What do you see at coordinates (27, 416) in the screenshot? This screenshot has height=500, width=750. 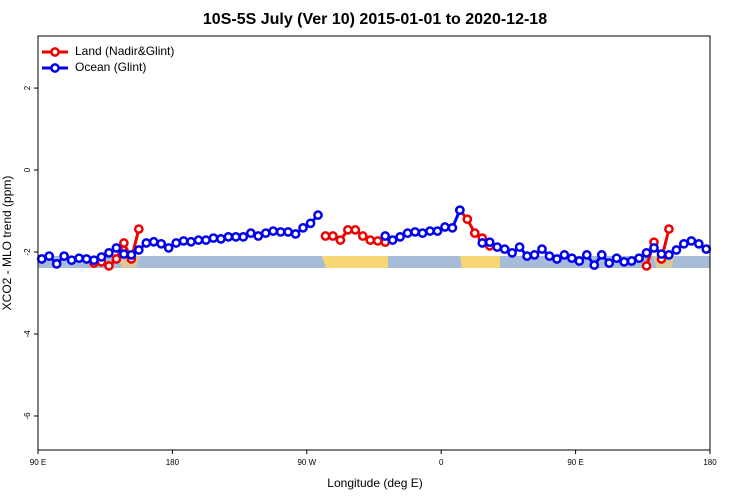 I see `y-tick-label: -6` at bounding box center [27, 416].